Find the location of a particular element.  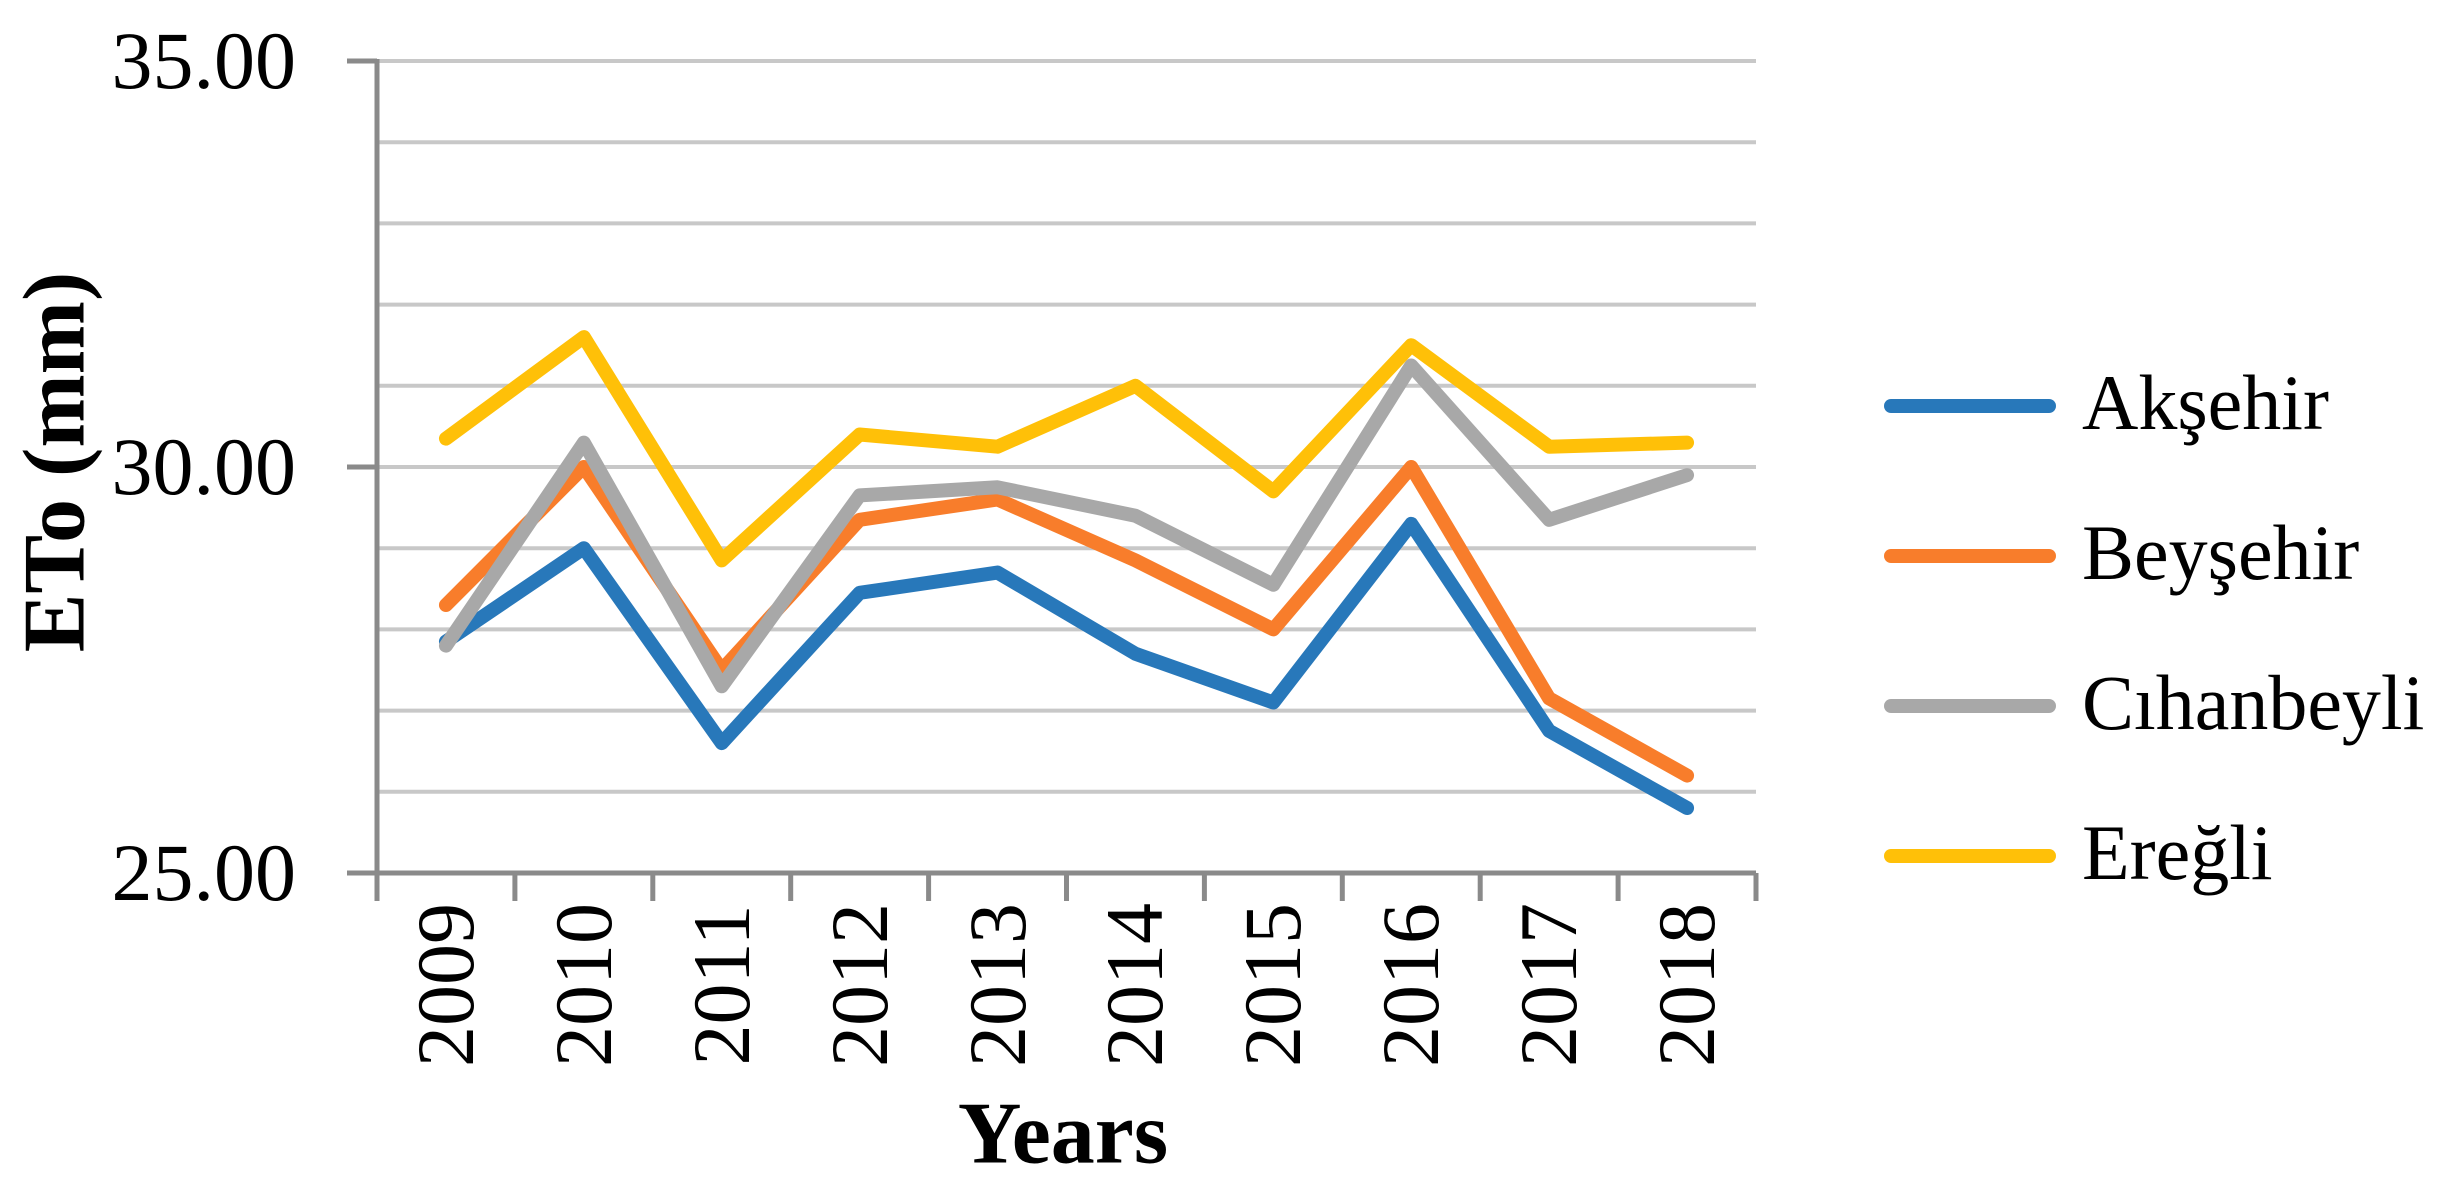

x-tick-label-2013: 2013 is located at coordinates (997, 985).